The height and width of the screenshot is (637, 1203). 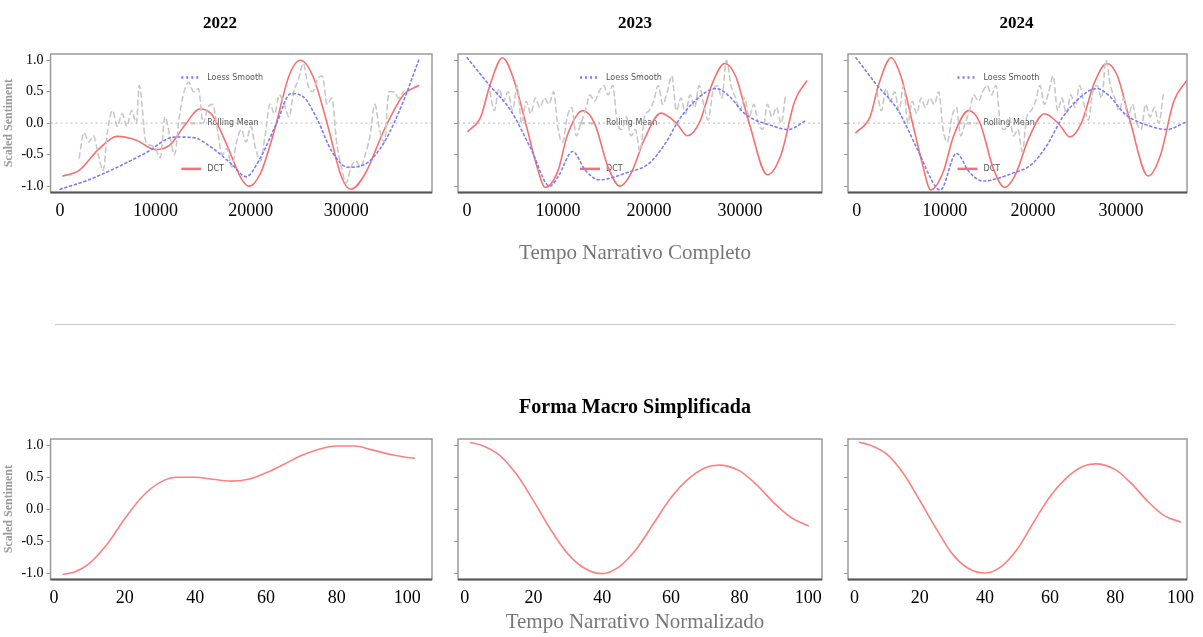 What do you see at coordinates (635, 406) in the screenshot?
I see `chart-title: Forma Macro Simplificada` at bounding box center [635, 406].